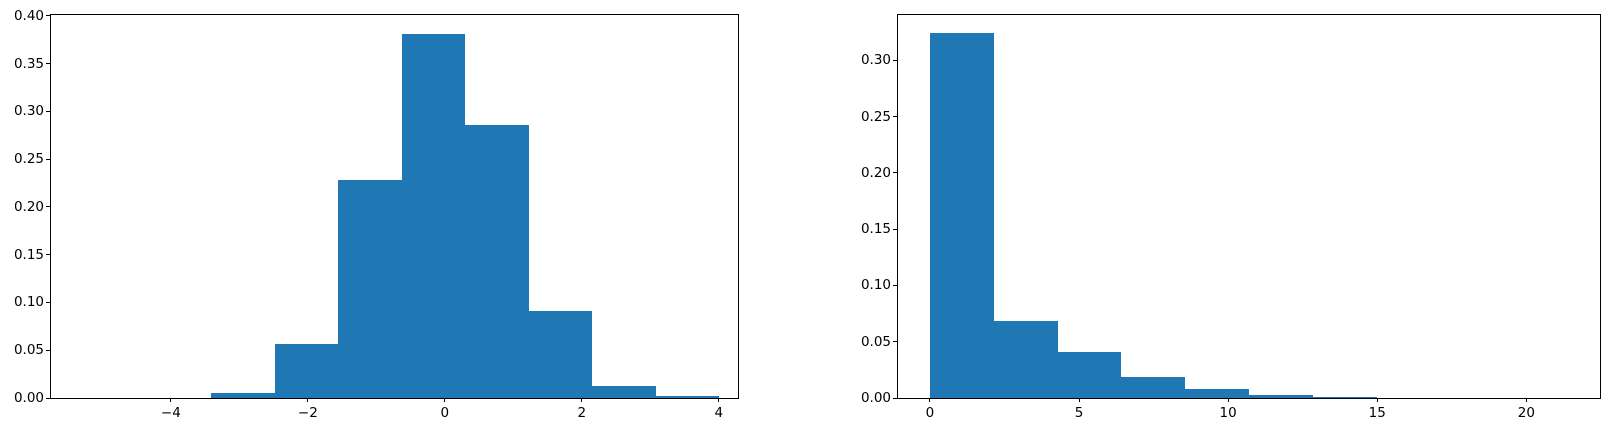 The height and width of the screenshot is (433, 1610). Describe the element at coordinates (307, 413) in the screenshot. I see `x-tick-label: −2` at that location.